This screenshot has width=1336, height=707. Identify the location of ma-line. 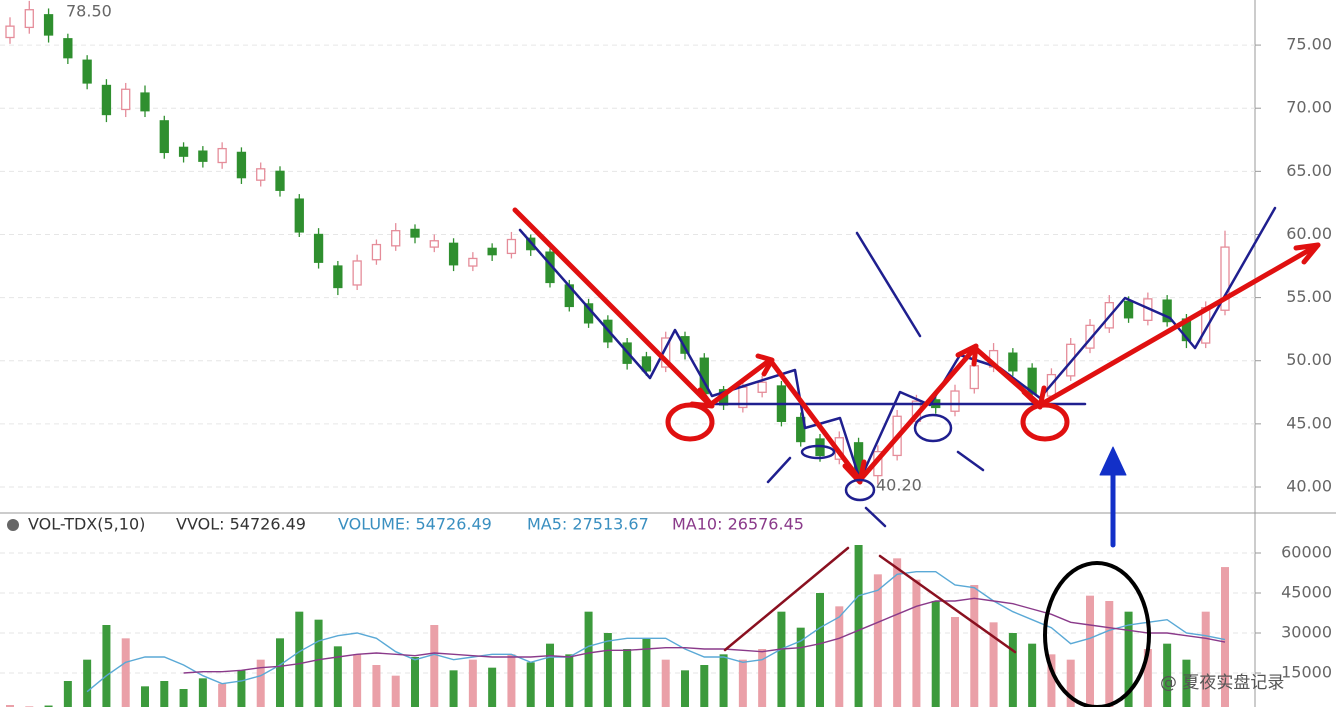
(704, 635).